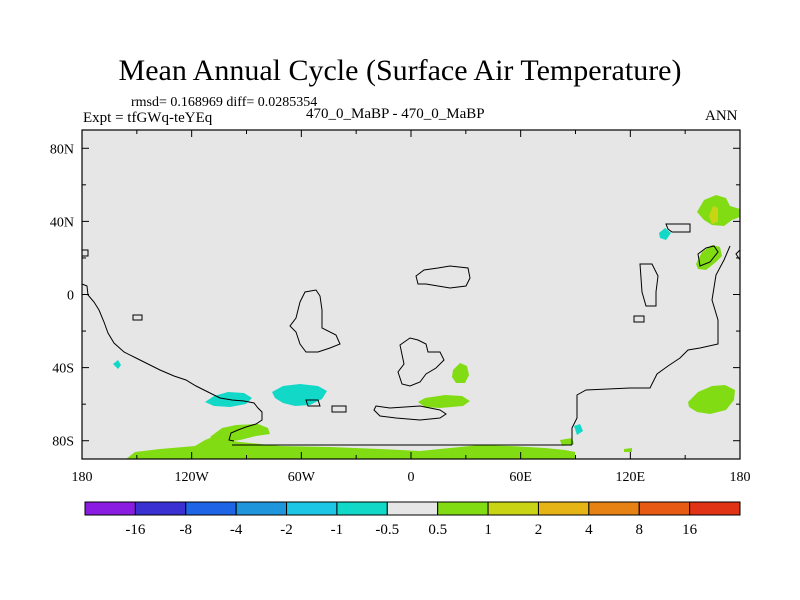  What do you see at coordinates (412, 519) in the screenshot?
I see `colorbar: -16 -8 -4 -2 -1 -0.5 0.5 1 2 4 8 16` at bounding box center [412, 519].